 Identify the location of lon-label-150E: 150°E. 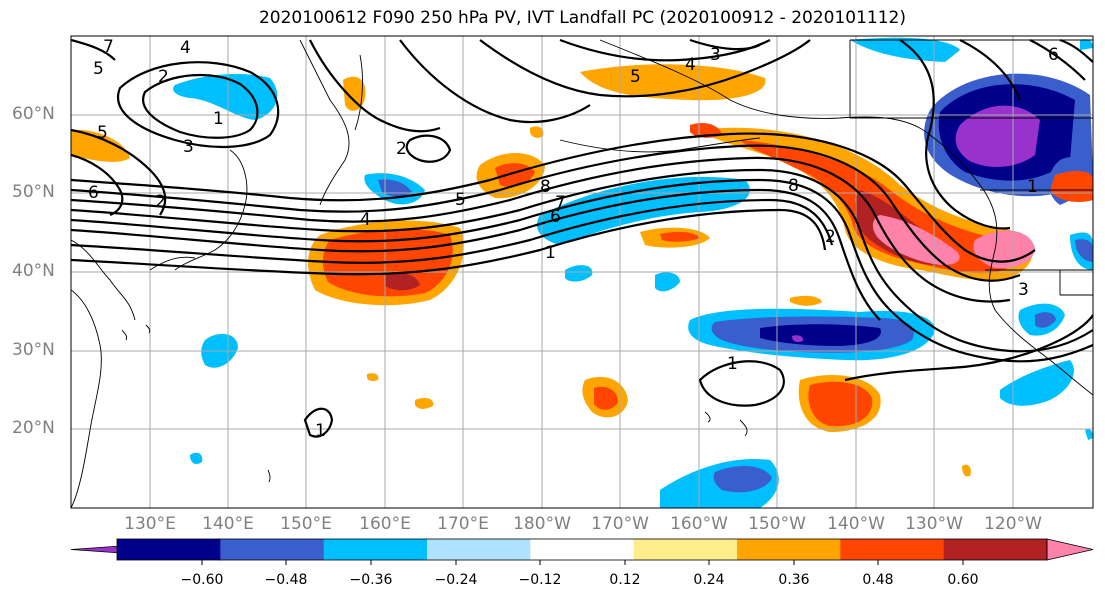
(306, 524).